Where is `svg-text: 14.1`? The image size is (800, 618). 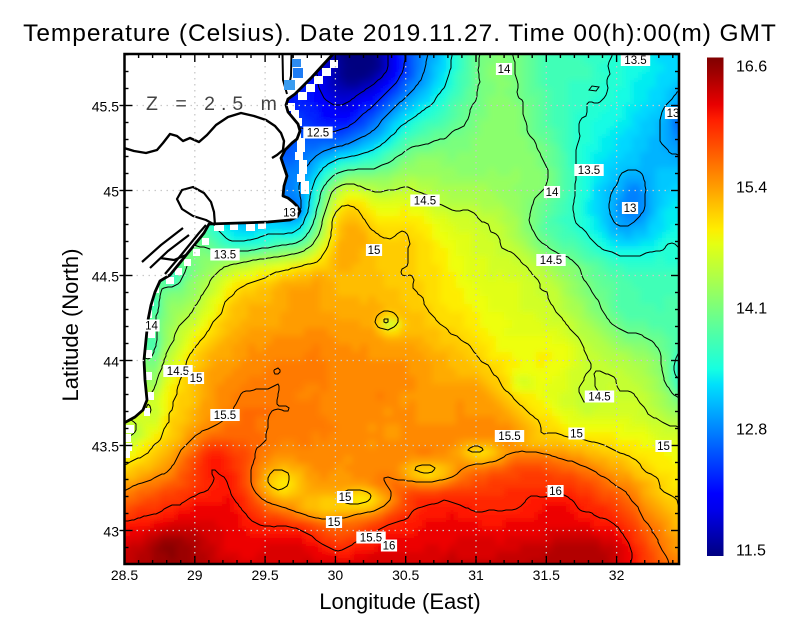 svg-text: 14.1 is located at coordinates (751, 309).